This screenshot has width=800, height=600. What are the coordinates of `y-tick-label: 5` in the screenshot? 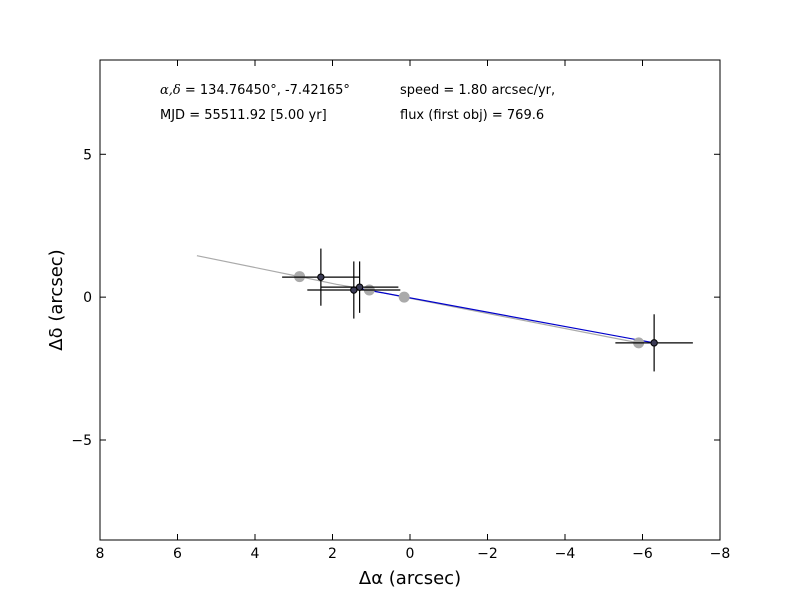 It's located at (87, 155).